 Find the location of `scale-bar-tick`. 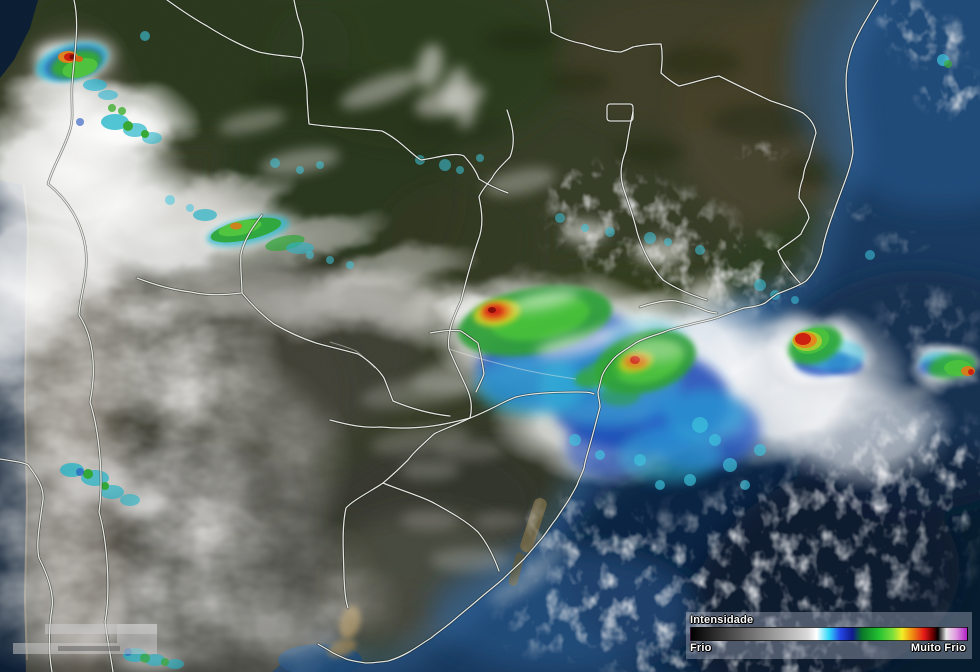

scale-bar-tick is located at coordinates (89, 648).